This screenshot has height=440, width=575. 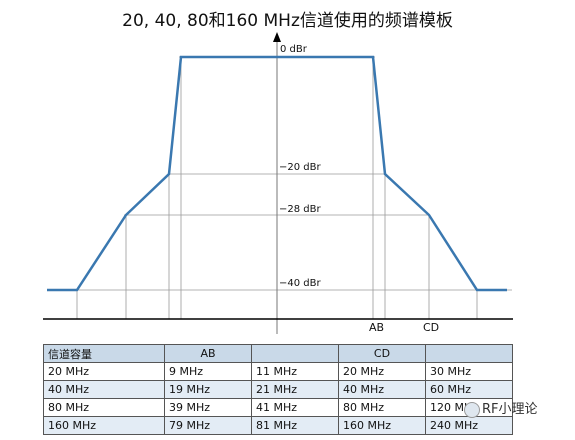 What do you see at coordinates (208, 407) in the screenshot?
I see `table-cell: 39 MHz` at bounding box center [208, 407].